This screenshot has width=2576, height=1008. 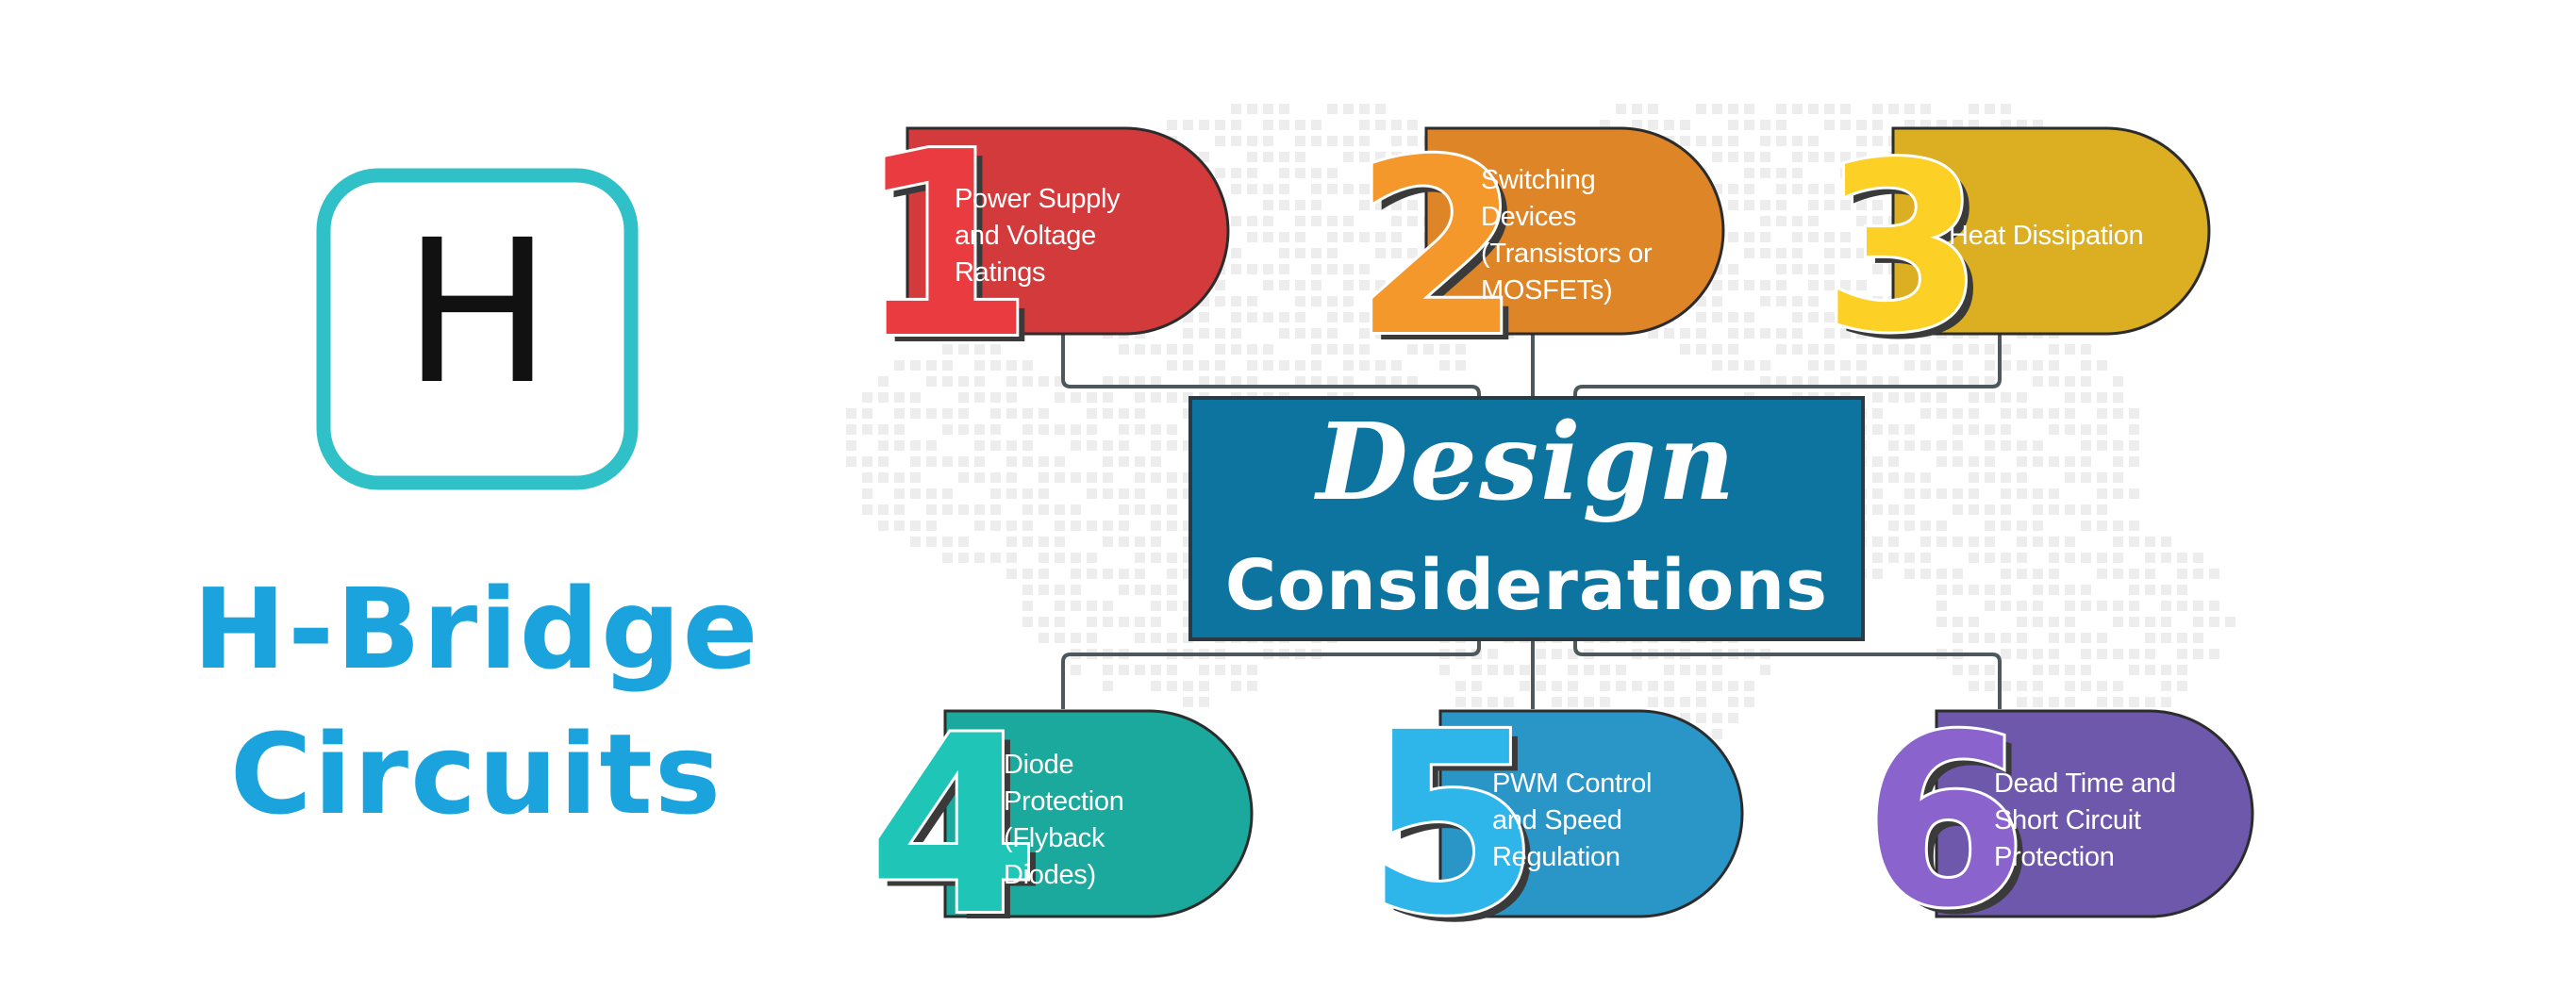 I want to click on brand-title-line1: H-Bridge, so click(x=476, y=629).